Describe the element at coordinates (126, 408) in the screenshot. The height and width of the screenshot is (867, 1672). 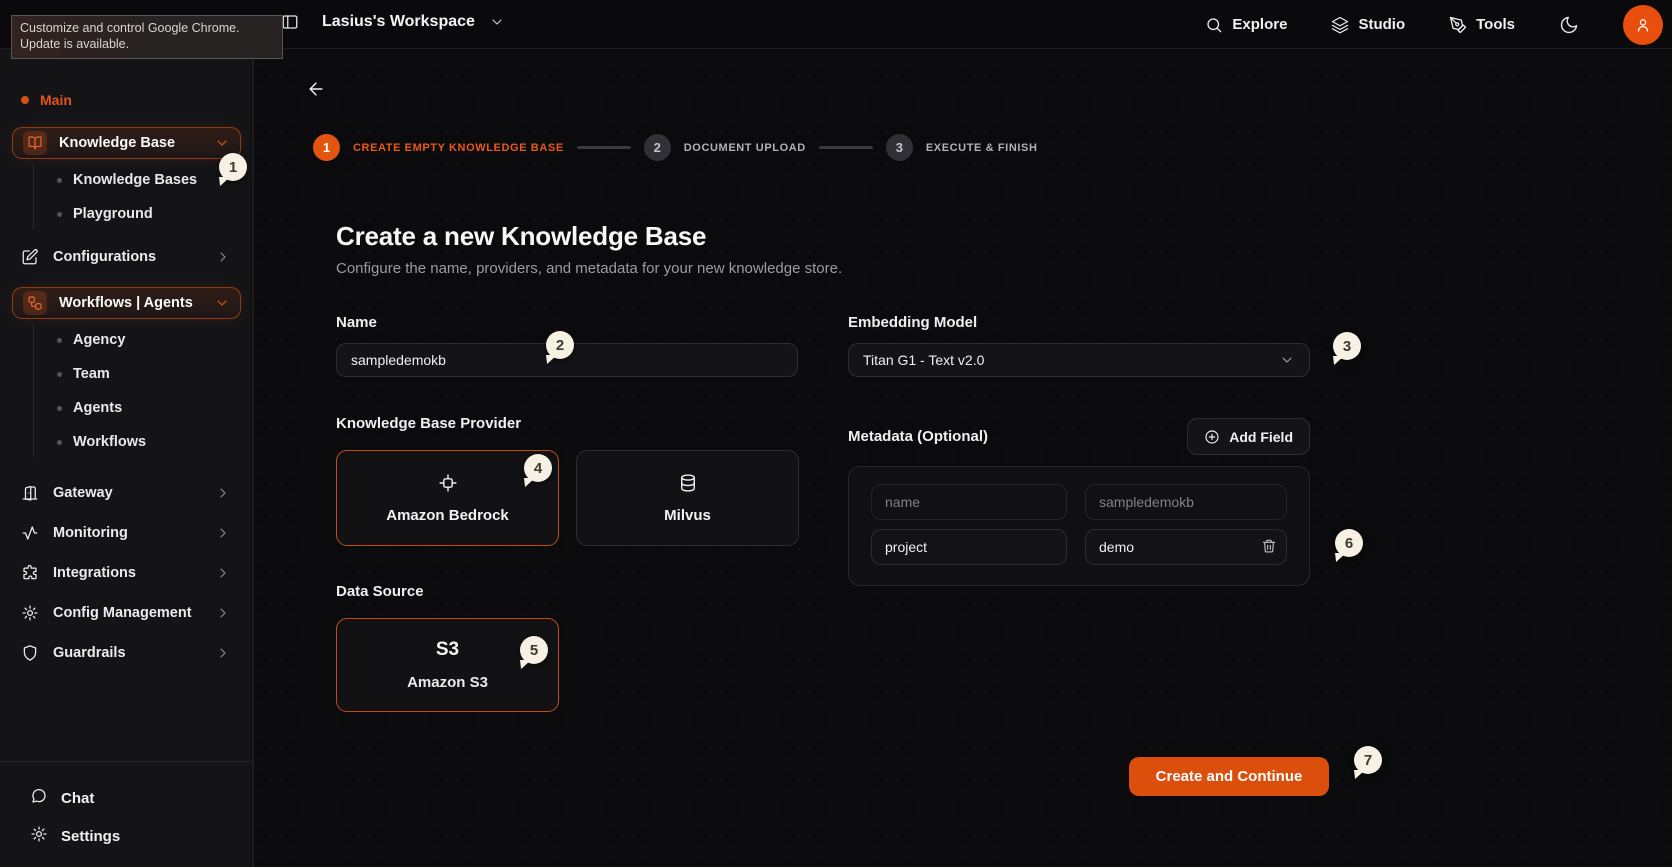
I see `sidebar-item-agents: Agents` at that location.